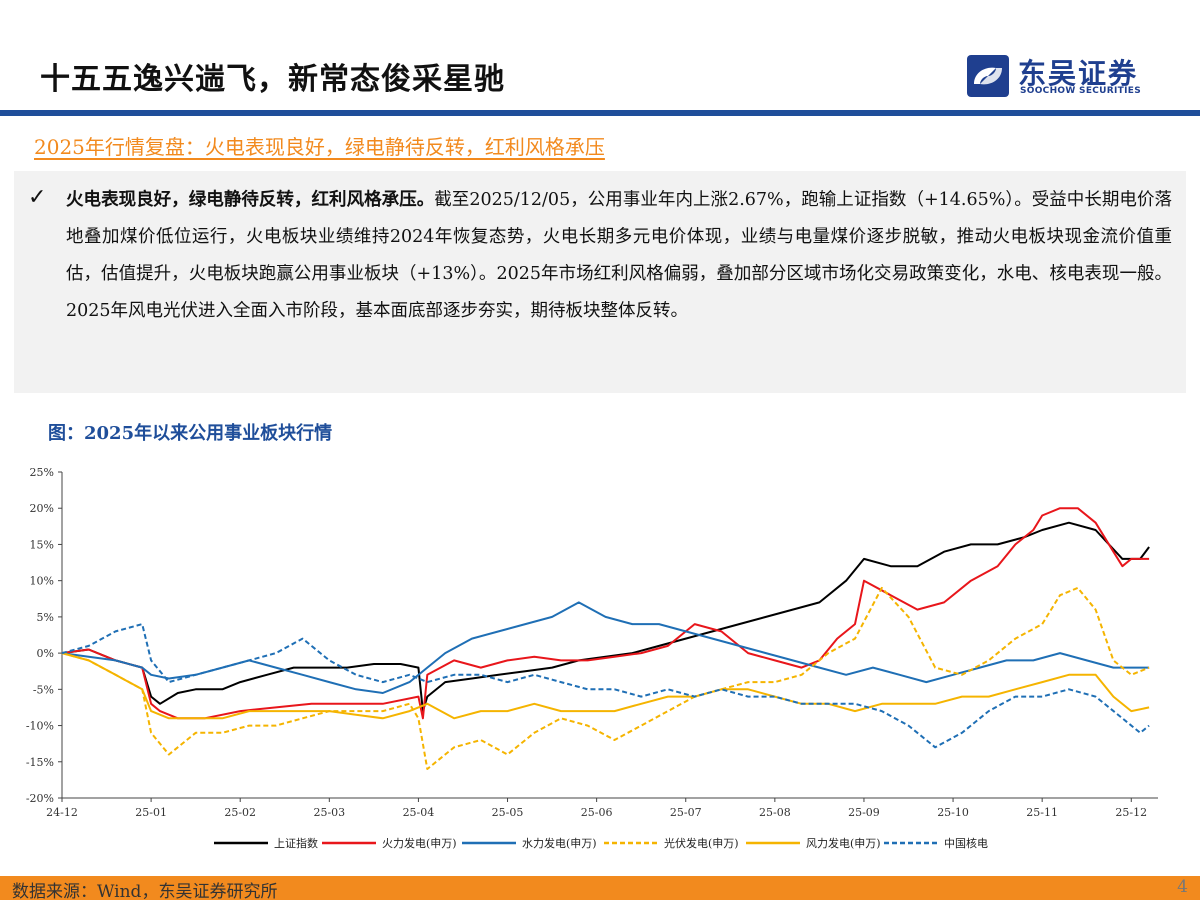 The width and height of the screenshot is (1200, 902). I want to click on figure-caption: 图：2025年以来公用事业板块行情, so click(190, 433).